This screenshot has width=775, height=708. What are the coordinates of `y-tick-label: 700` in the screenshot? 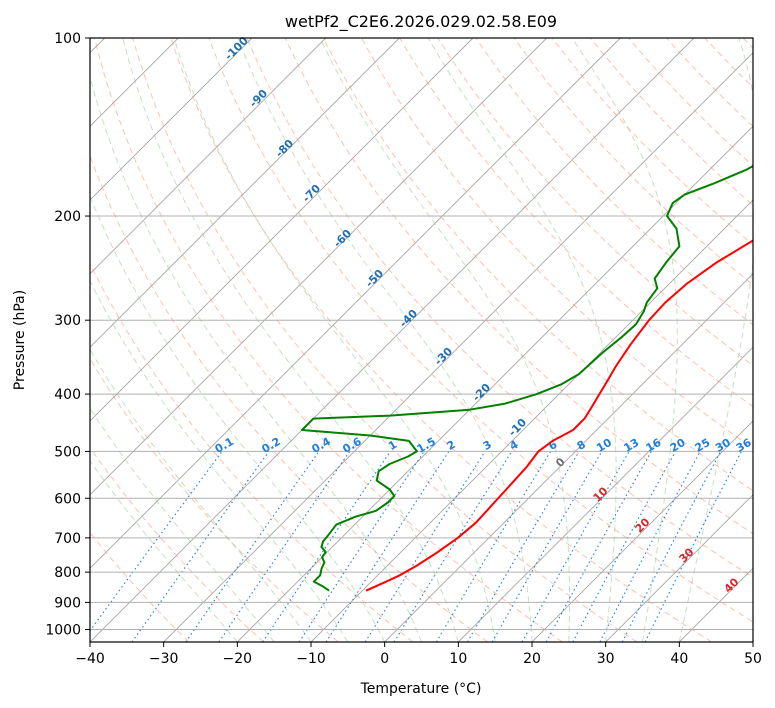 It's located at (67, 539).